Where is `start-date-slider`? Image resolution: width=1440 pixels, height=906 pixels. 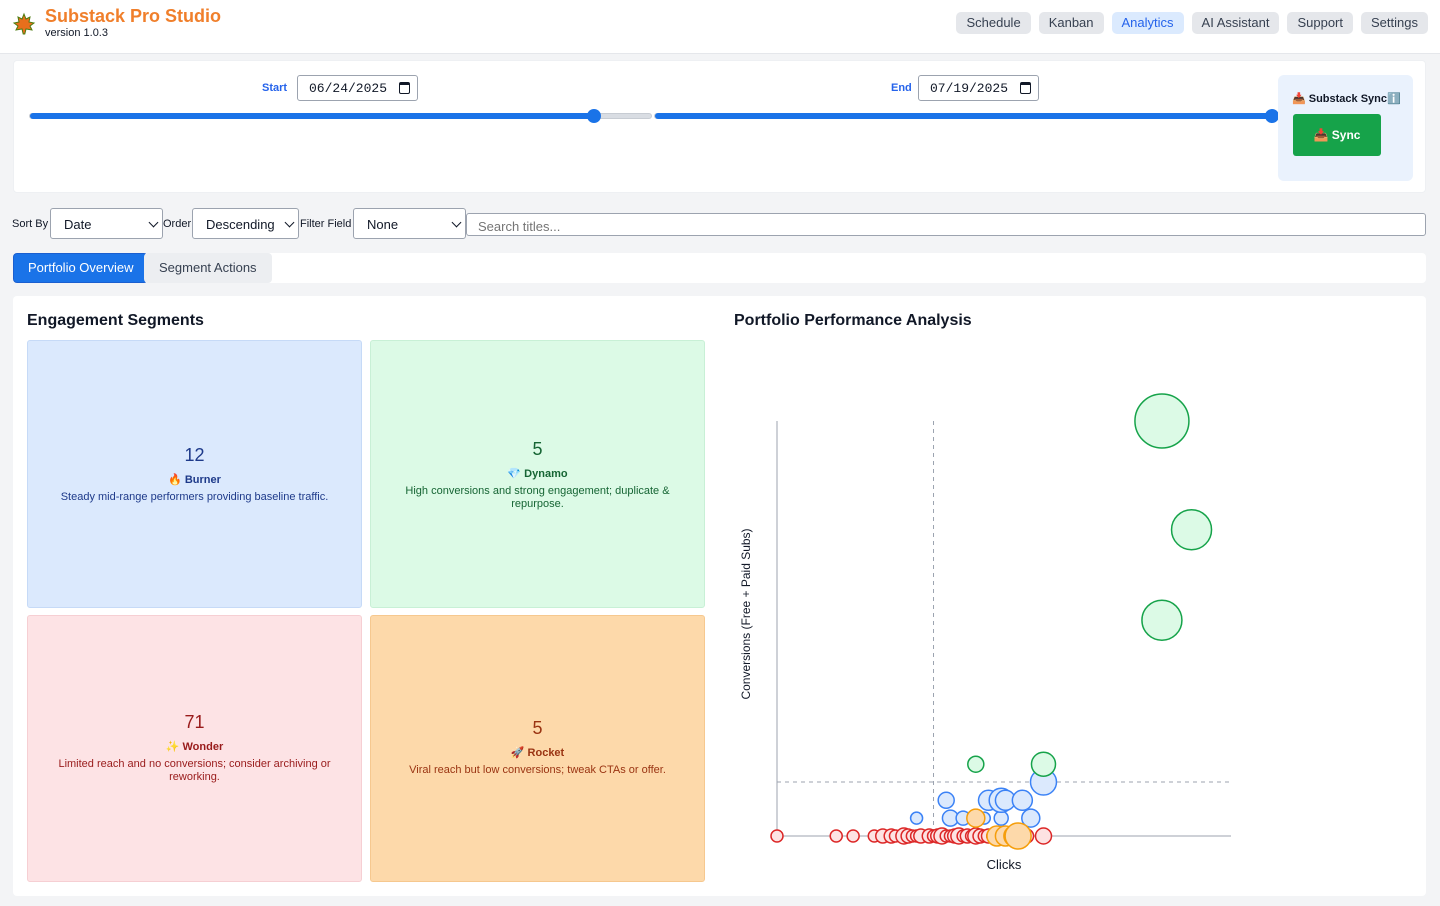 start-date-slider is located at coordinates (340, 116).